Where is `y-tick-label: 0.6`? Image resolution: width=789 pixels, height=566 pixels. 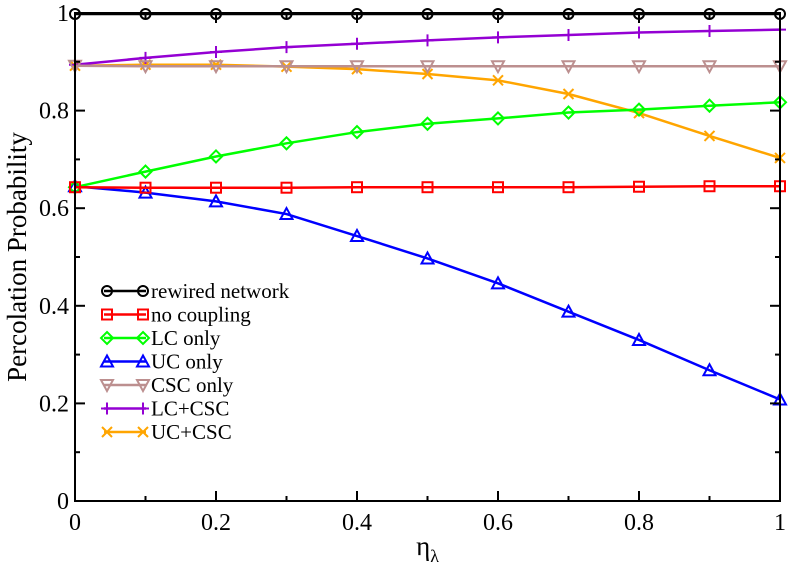 y-tick-label: 0.6 is located at coordinates (54, 209).